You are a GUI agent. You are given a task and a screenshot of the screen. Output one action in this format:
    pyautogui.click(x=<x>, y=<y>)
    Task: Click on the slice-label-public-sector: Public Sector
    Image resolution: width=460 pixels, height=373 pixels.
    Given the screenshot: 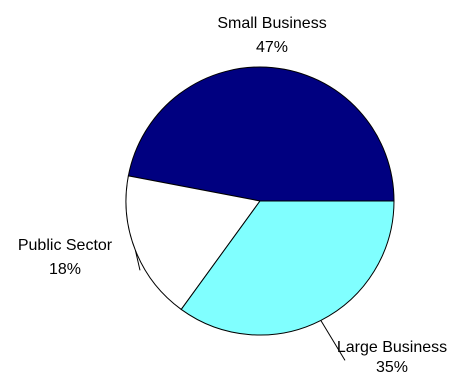 What is the action you would take?
    pyautogui.click(x=65, y=245)
    